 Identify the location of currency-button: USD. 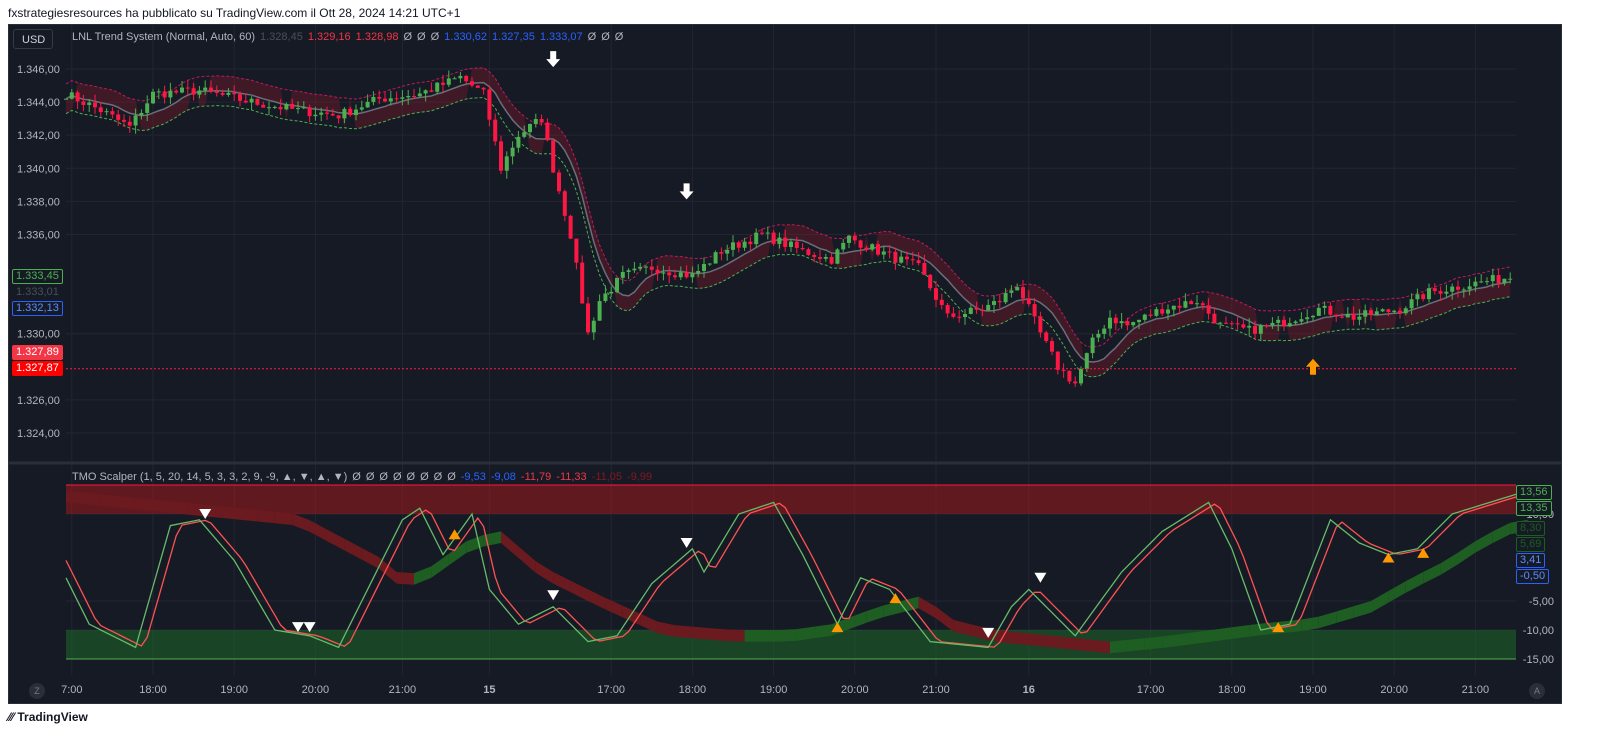
(33, 39).